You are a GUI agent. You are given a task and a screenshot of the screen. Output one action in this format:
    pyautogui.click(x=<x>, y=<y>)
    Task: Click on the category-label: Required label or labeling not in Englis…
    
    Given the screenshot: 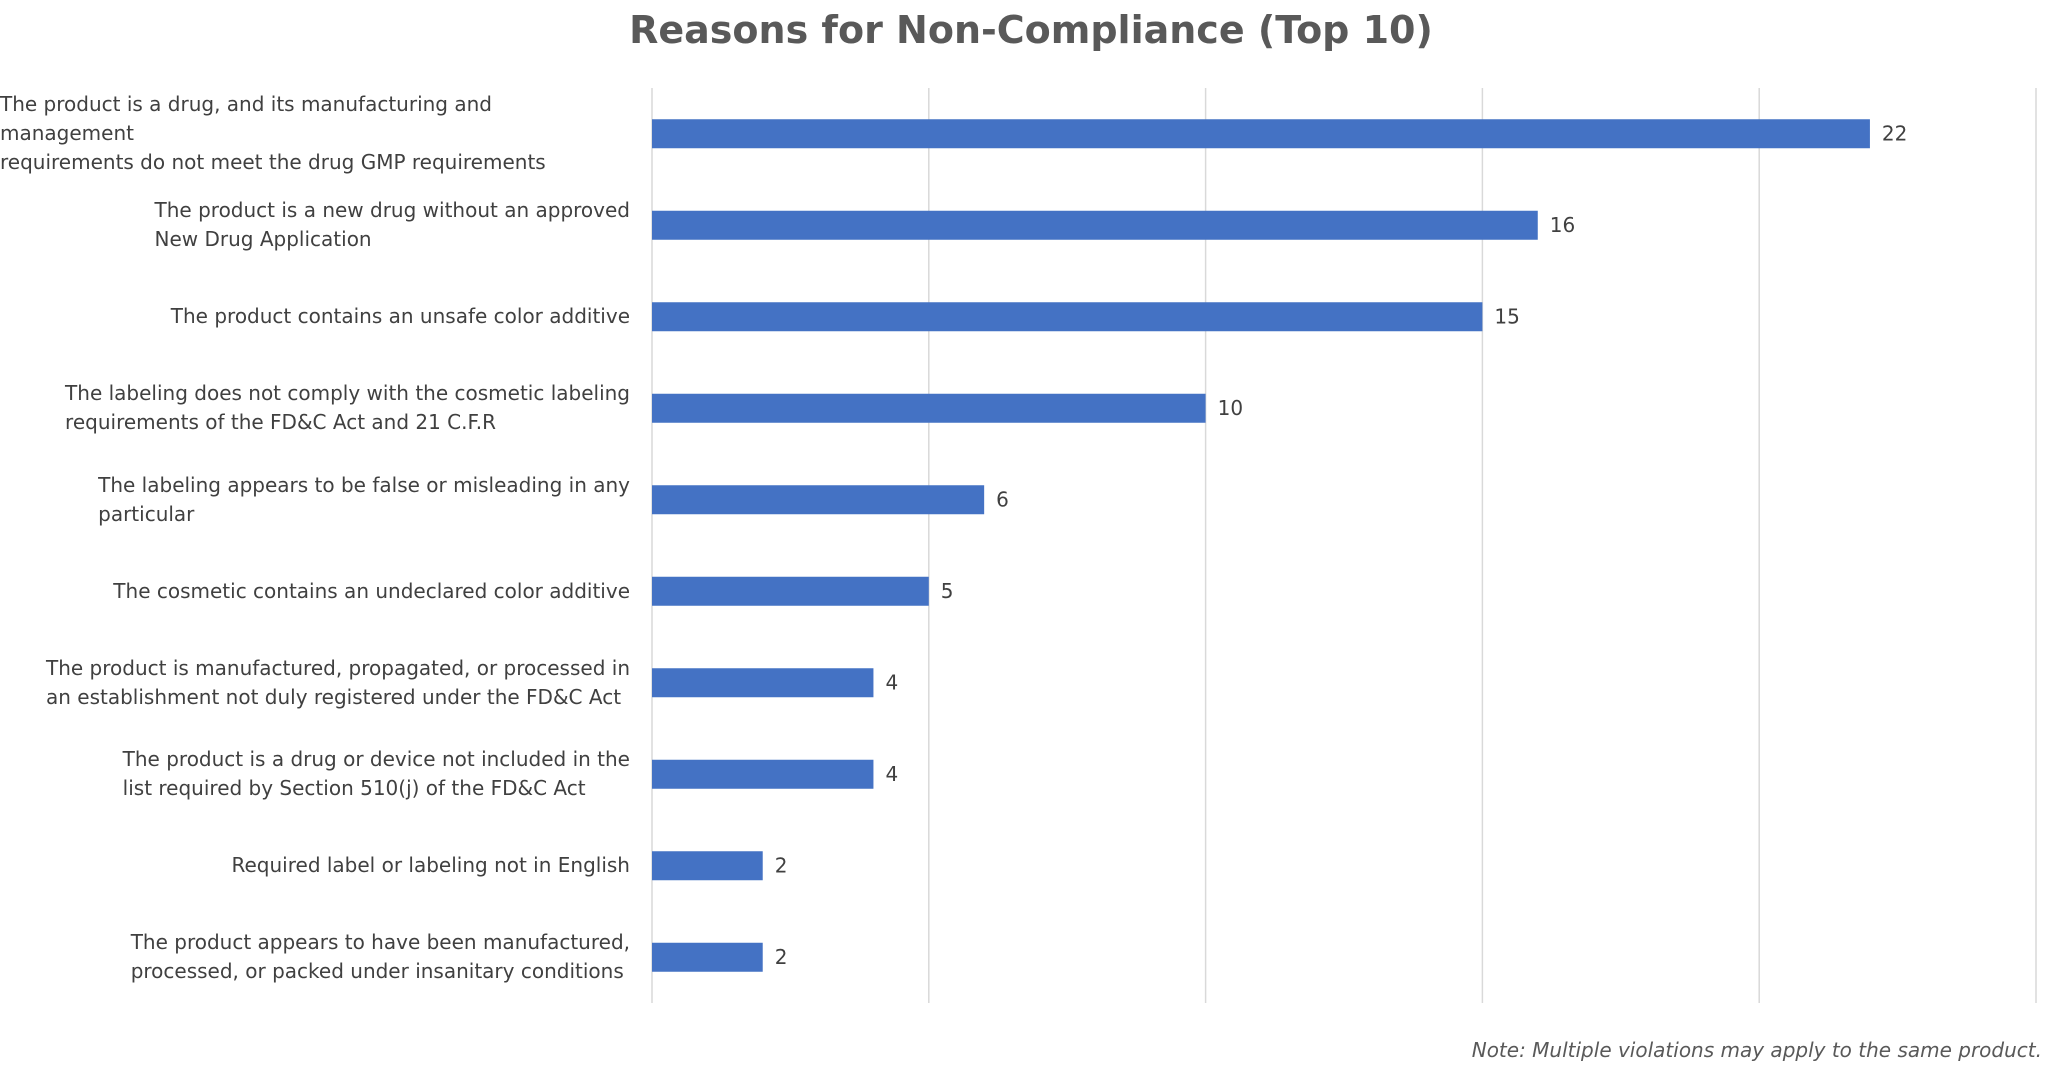 What is the action you would take?
    pyautogui.click(x=315, y=866)
    